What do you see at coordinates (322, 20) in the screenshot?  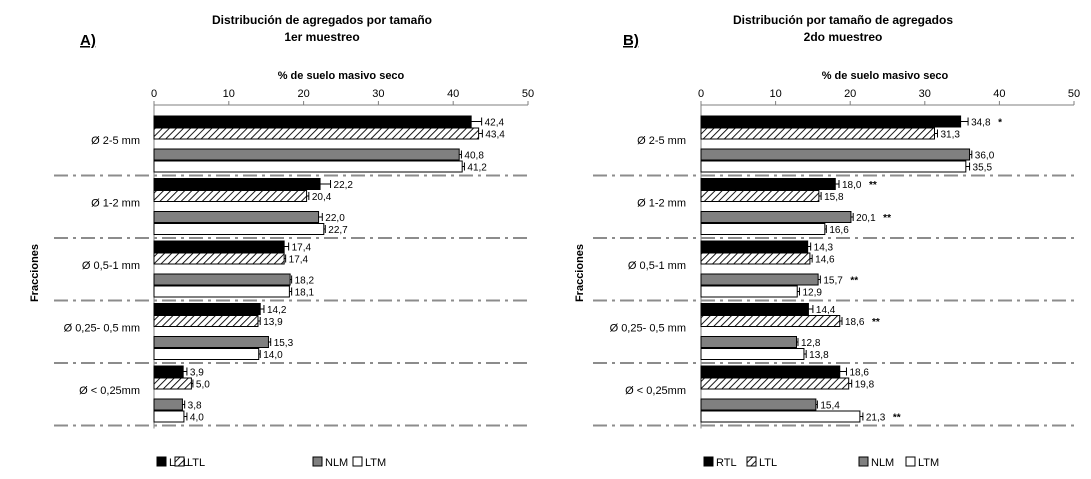 I see `panel-a-title: Distribución de agregados por tamaño` at bounding box center [322, 20].